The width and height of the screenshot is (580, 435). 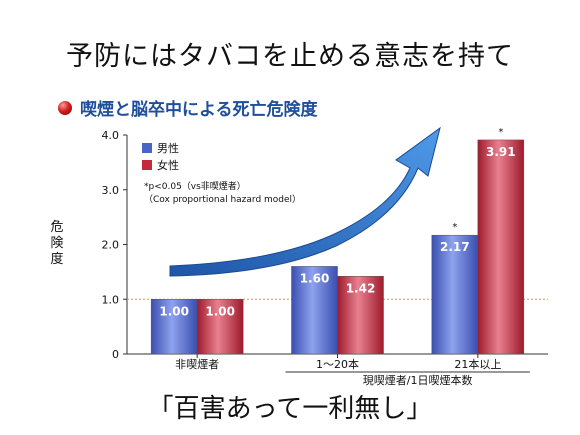 What do you see at coordinates (57, 227) in the screenshot?
I see `y-axis-label-char: 危` at bounding box center [57, 227].